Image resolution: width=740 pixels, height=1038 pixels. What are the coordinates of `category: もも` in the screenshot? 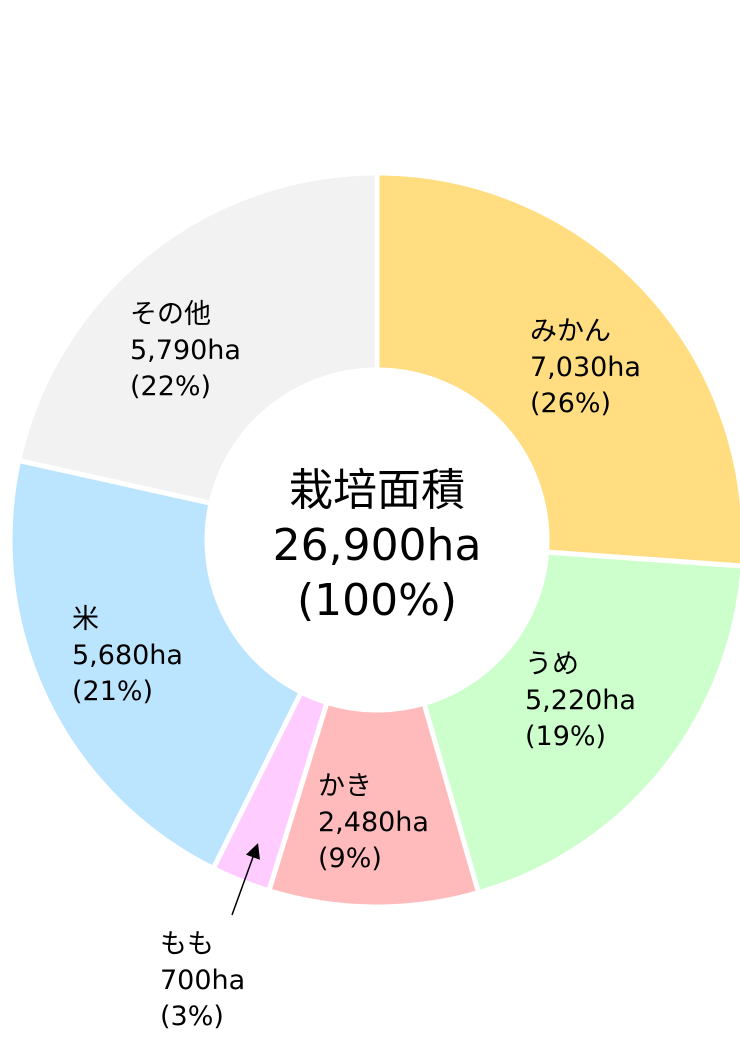 It's located at (187, 944).